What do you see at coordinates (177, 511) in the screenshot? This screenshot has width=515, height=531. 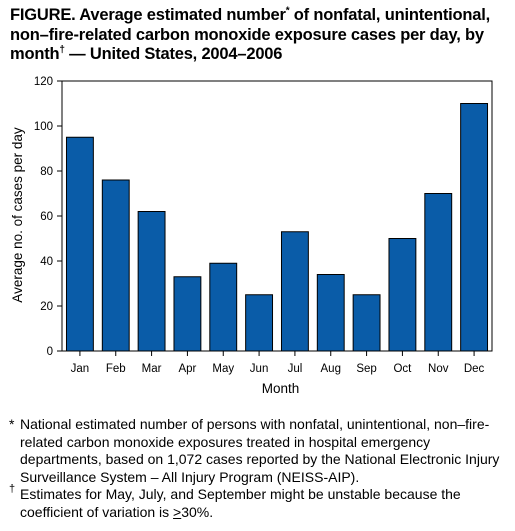 I see `greater-equal-symbol: >` at bounding box center [177, 511].